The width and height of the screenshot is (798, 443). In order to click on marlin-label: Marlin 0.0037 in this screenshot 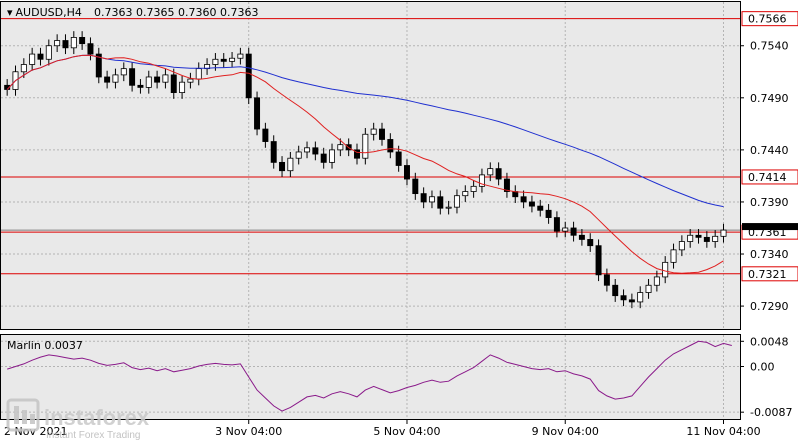, I will do `click(45, 345)`.